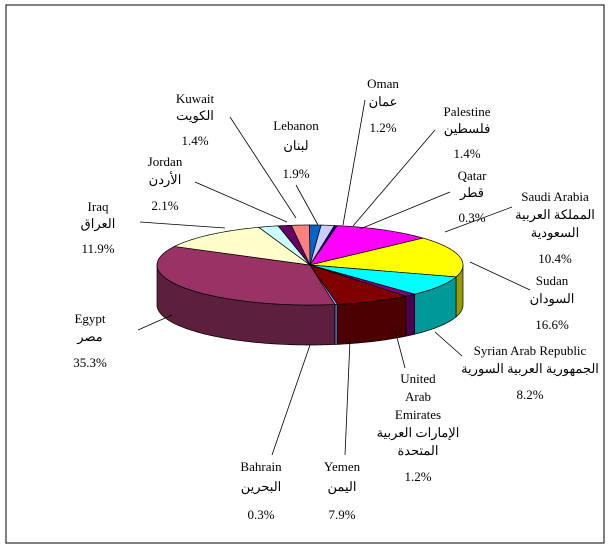 Image resolution: width=611 pixels, height=548 pixels. What do you see at coordinates (471, 193) in the screenshot?
I see `category-label-ar: قطر` at bounding box center [471, 193].